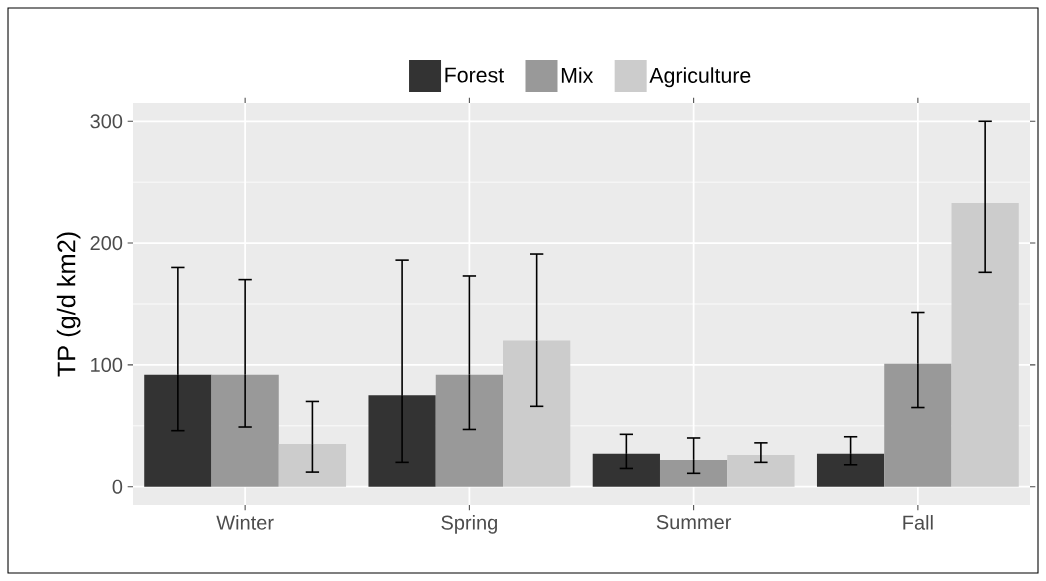 The image size is (1046, 581). What do you see at coordinates (117, 486) in the screenshot?
I see `y-tick-label: 0` at bounding box center [117, 486].